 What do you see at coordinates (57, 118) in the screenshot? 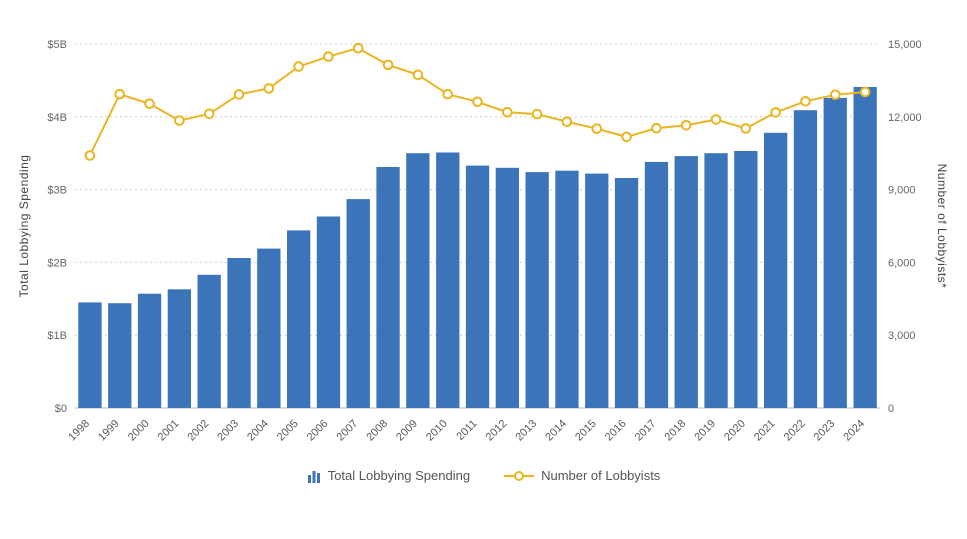
I see `y-left-tick: $4B` at bounding box center [57, 118].